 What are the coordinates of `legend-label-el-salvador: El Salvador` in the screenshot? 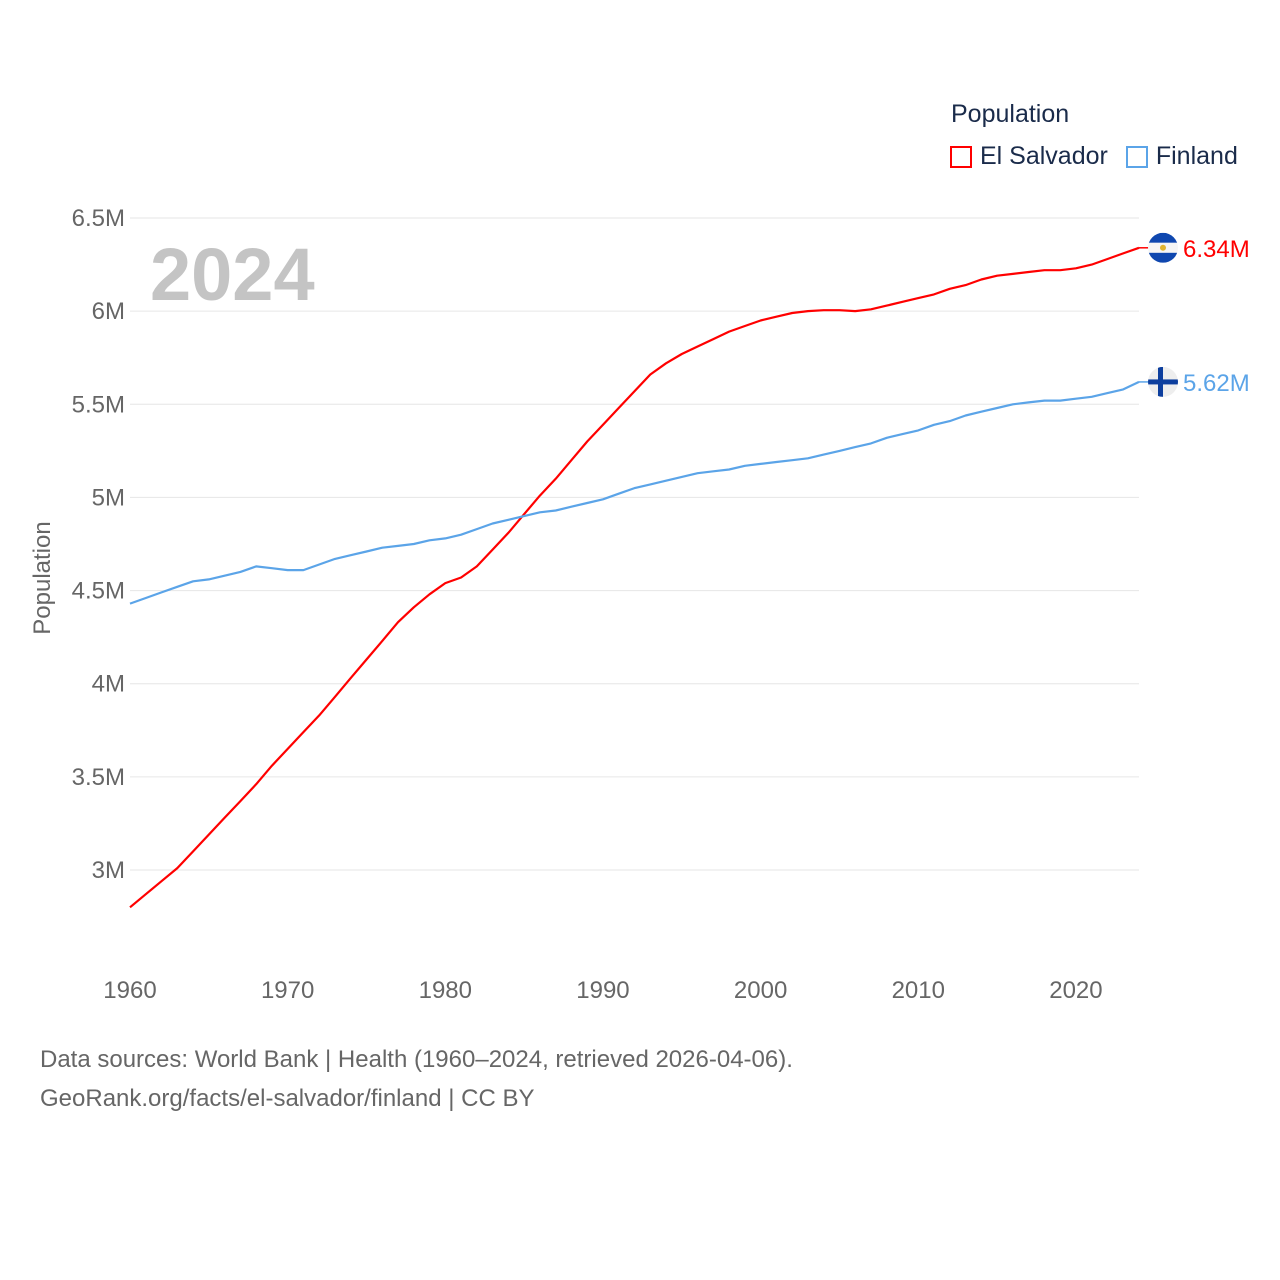 It's located at (1044, 156).